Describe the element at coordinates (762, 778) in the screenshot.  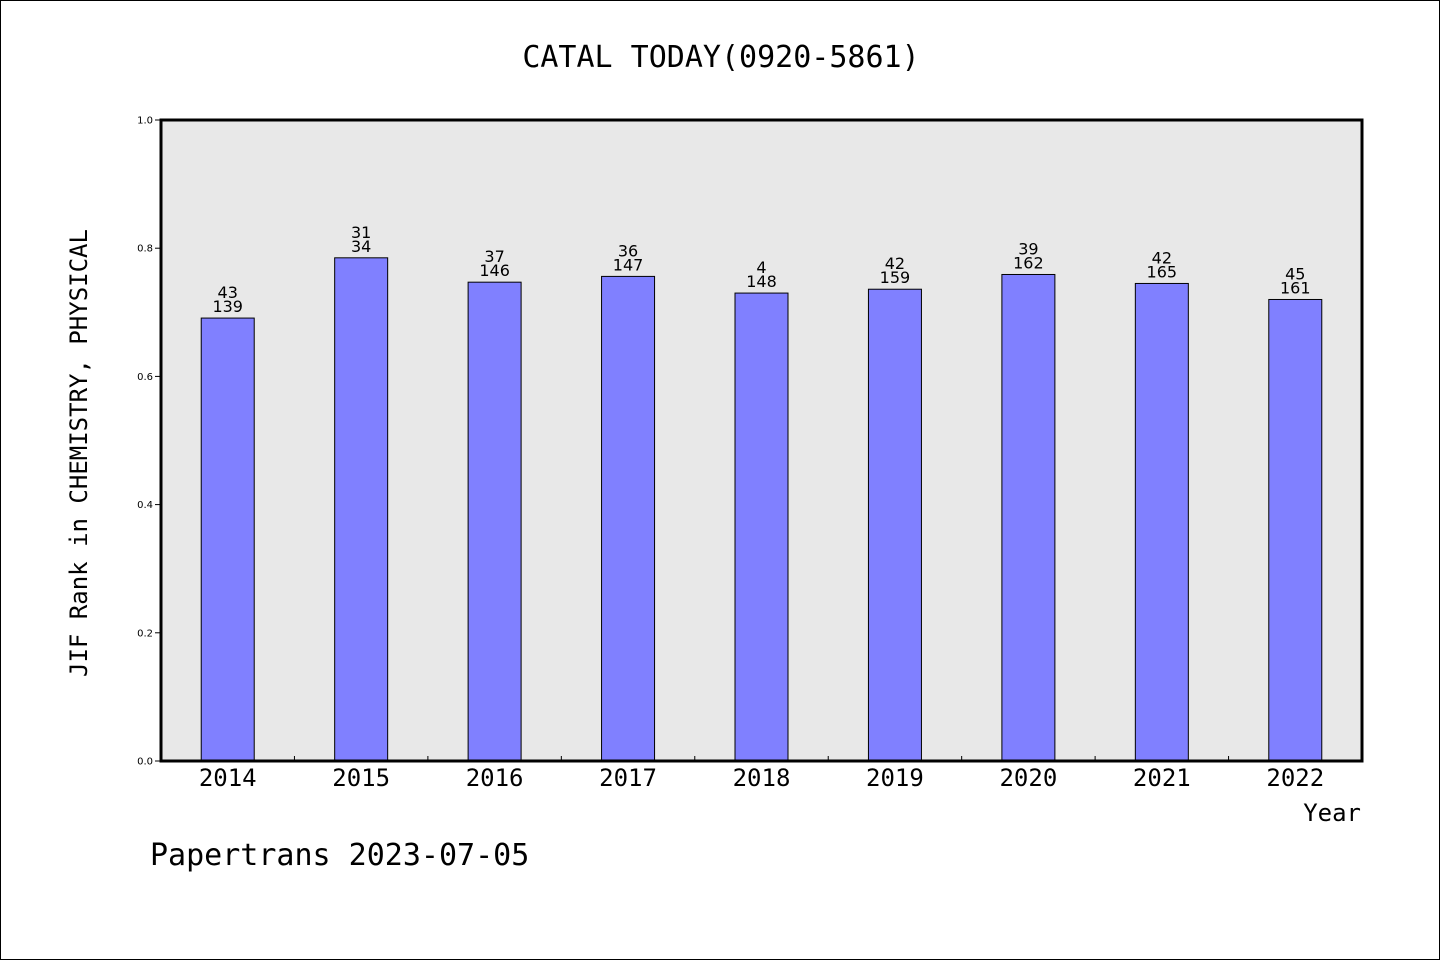
I see `x-tick-label: 2018` at that location.